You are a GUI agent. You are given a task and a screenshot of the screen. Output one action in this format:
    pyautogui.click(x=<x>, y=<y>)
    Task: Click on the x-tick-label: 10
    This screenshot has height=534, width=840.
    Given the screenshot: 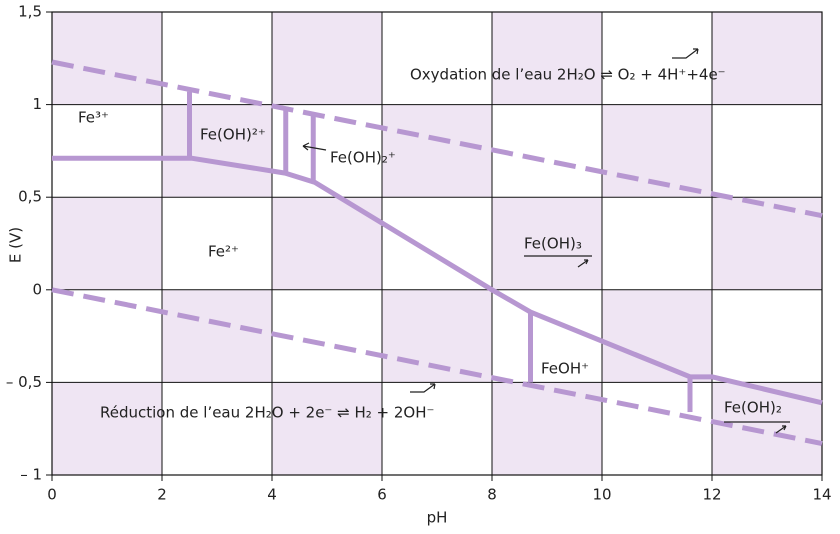 What is the action you would take?
    pyautogui.click(x=601, y=495)
    